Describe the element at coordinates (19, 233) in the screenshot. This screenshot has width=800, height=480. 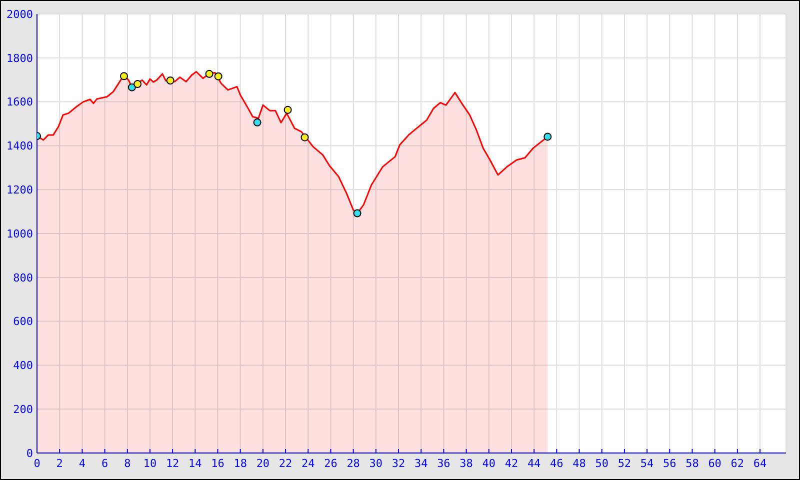
I see `y-tick-label: 1000` at that location.